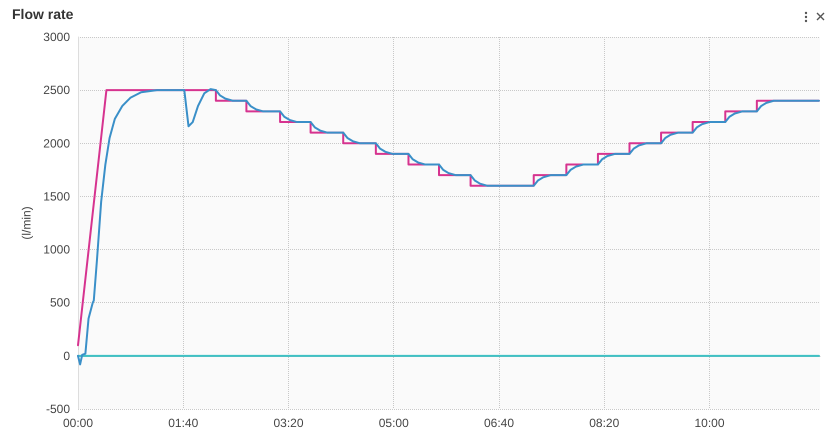 This screenshot has height=435, width=831. I want to click on y-tick-label: 500, so click(60, 303).